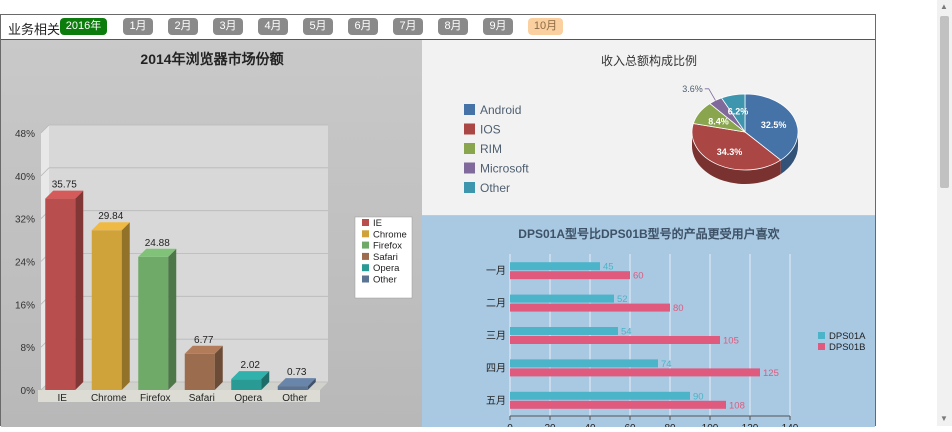 The height and width of the screenshot is (432, 952). What do you see at coordinates (678, 308) in the screenshot?
I see `bar-value-label: 80` at bounding box center [678, 308].